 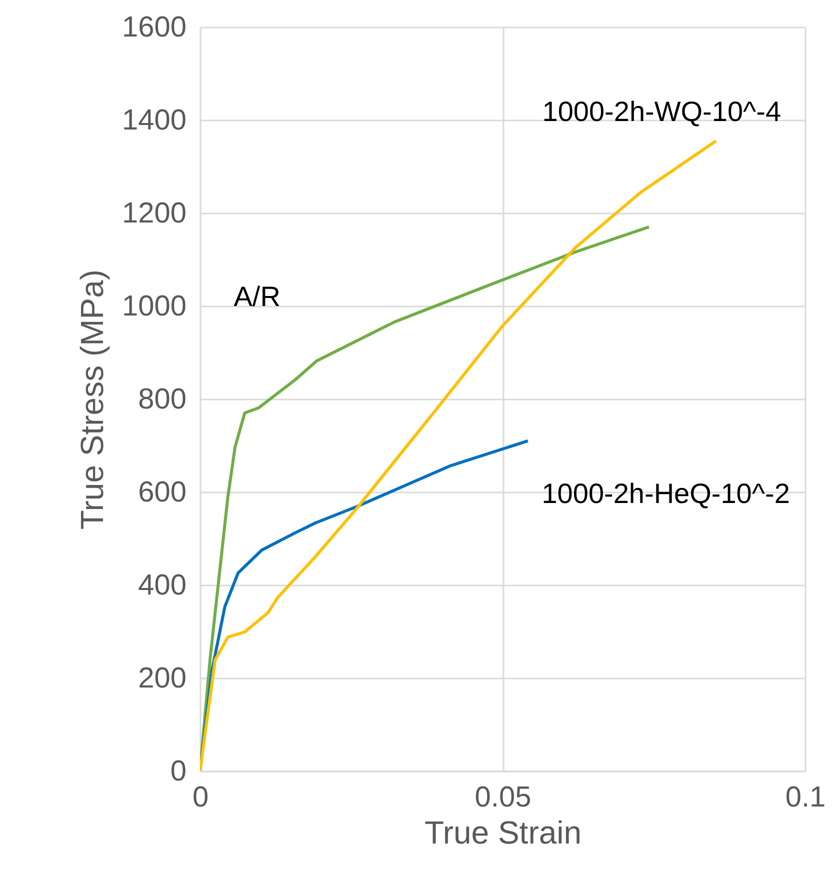 I want to click on x-tick-label: 0, so click(x=200, y=798).